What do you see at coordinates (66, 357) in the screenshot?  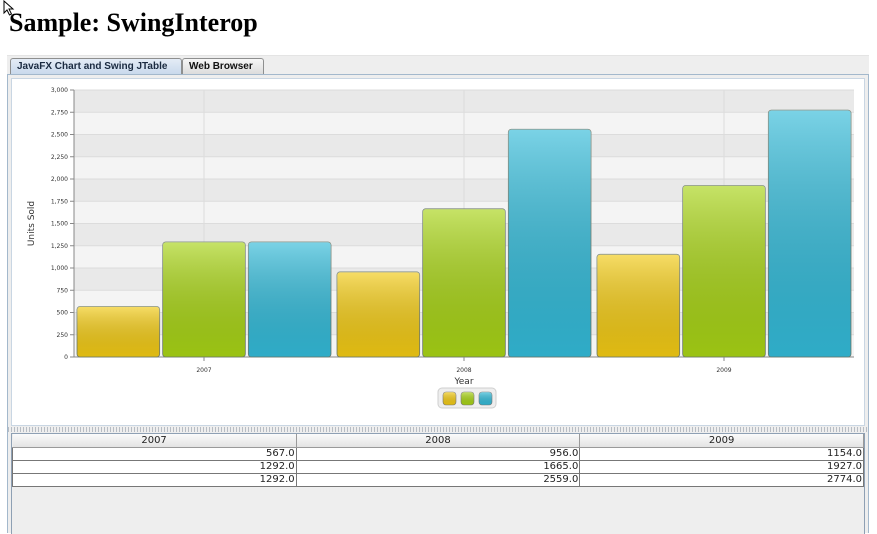 I see `y-tick-label: 0` at bounding box center [66, 357].